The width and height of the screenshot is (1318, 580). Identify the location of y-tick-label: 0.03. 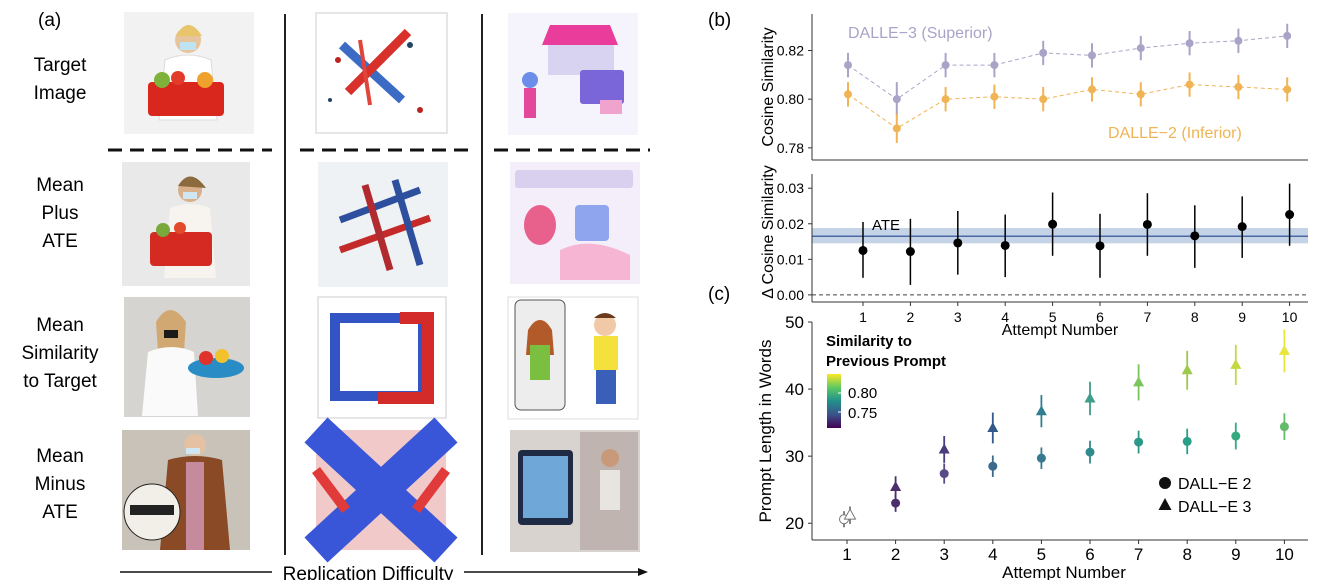
(790, 188).